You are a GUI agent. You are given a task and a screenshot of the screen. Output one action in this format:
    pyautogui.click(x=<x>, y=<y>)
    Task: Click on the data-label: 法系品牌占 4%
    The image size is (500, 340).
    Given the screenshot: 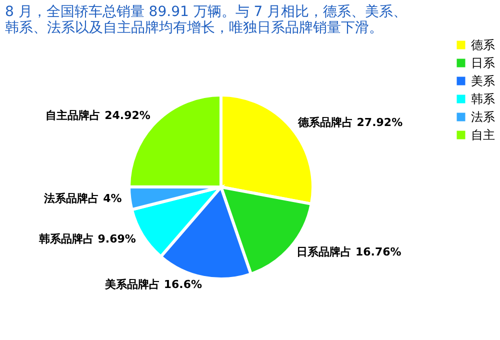 What is the action you would take?
    pyautogui.click(x=82, y=199)
    